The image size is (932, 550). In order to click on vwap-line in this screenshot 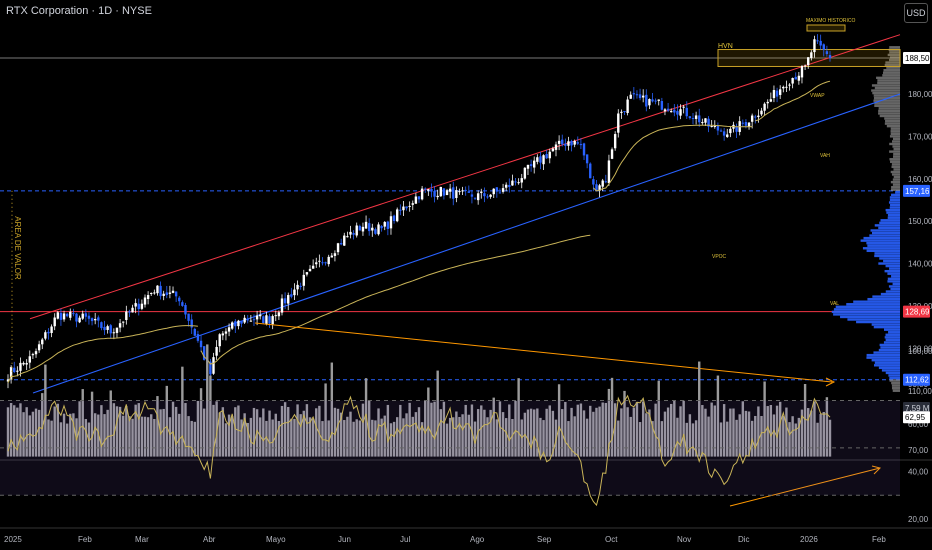, I will do `click(673, 158)`.